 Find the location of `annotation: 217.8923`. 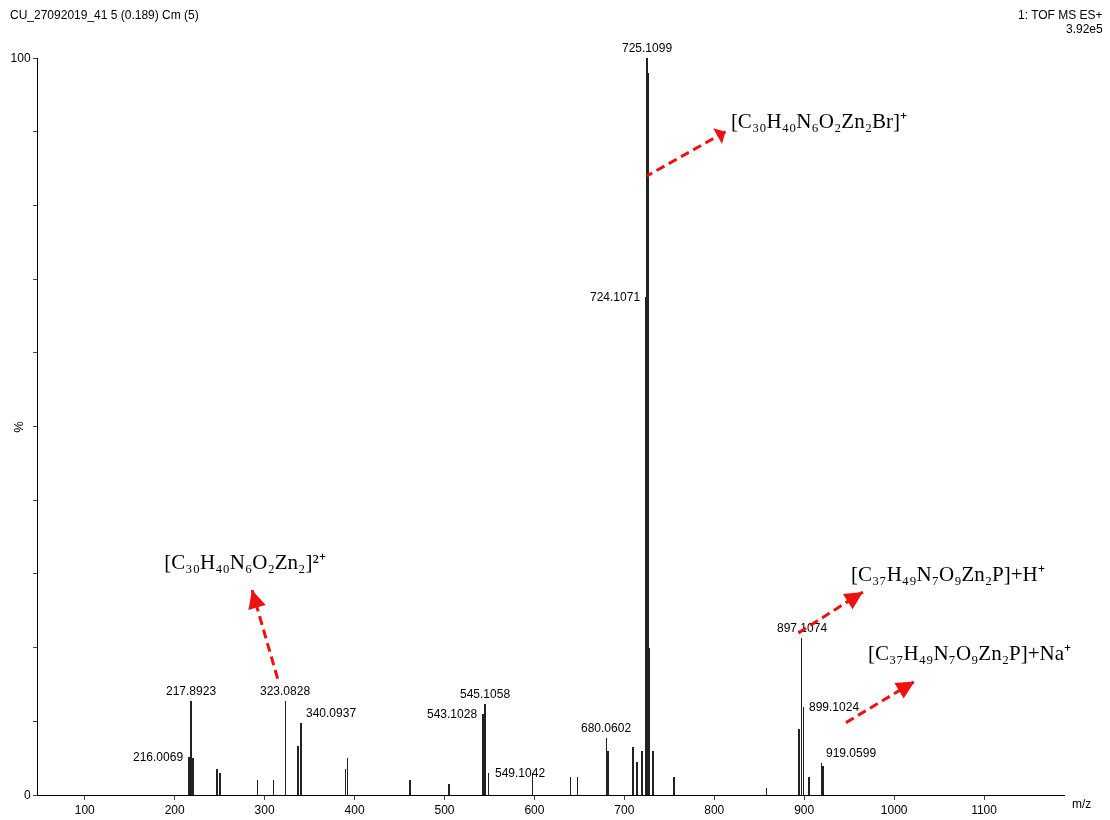

annotation: 217.8923 is located at coordinates (191, 691).